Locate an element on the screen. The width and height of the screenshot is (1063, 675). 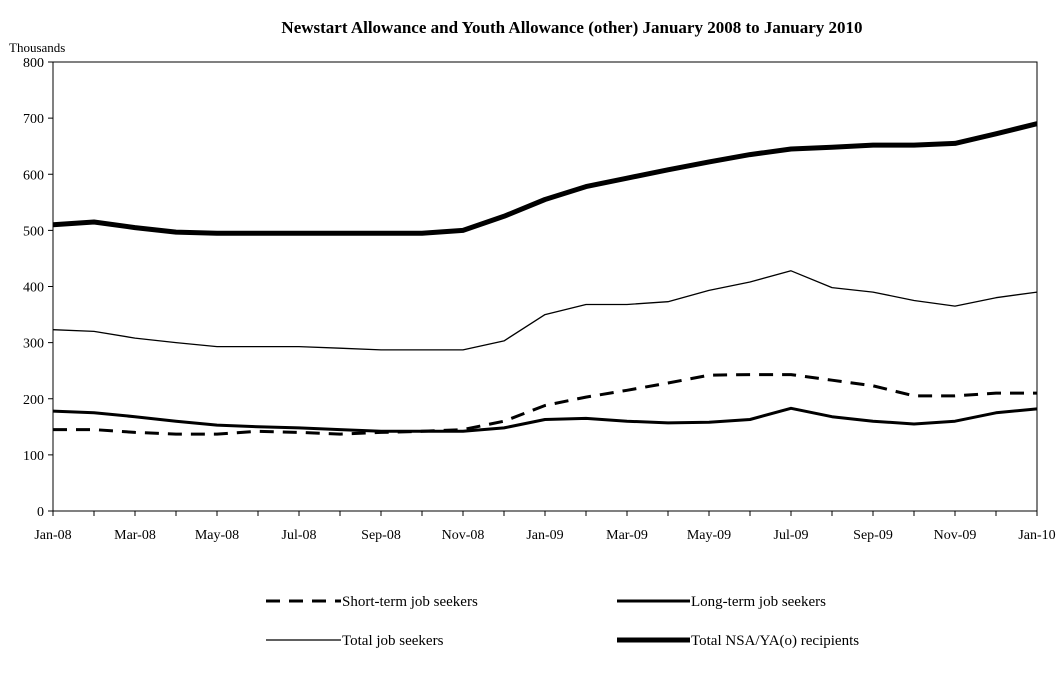
y-tick-label: 500 is located at coordinates (33, 231).